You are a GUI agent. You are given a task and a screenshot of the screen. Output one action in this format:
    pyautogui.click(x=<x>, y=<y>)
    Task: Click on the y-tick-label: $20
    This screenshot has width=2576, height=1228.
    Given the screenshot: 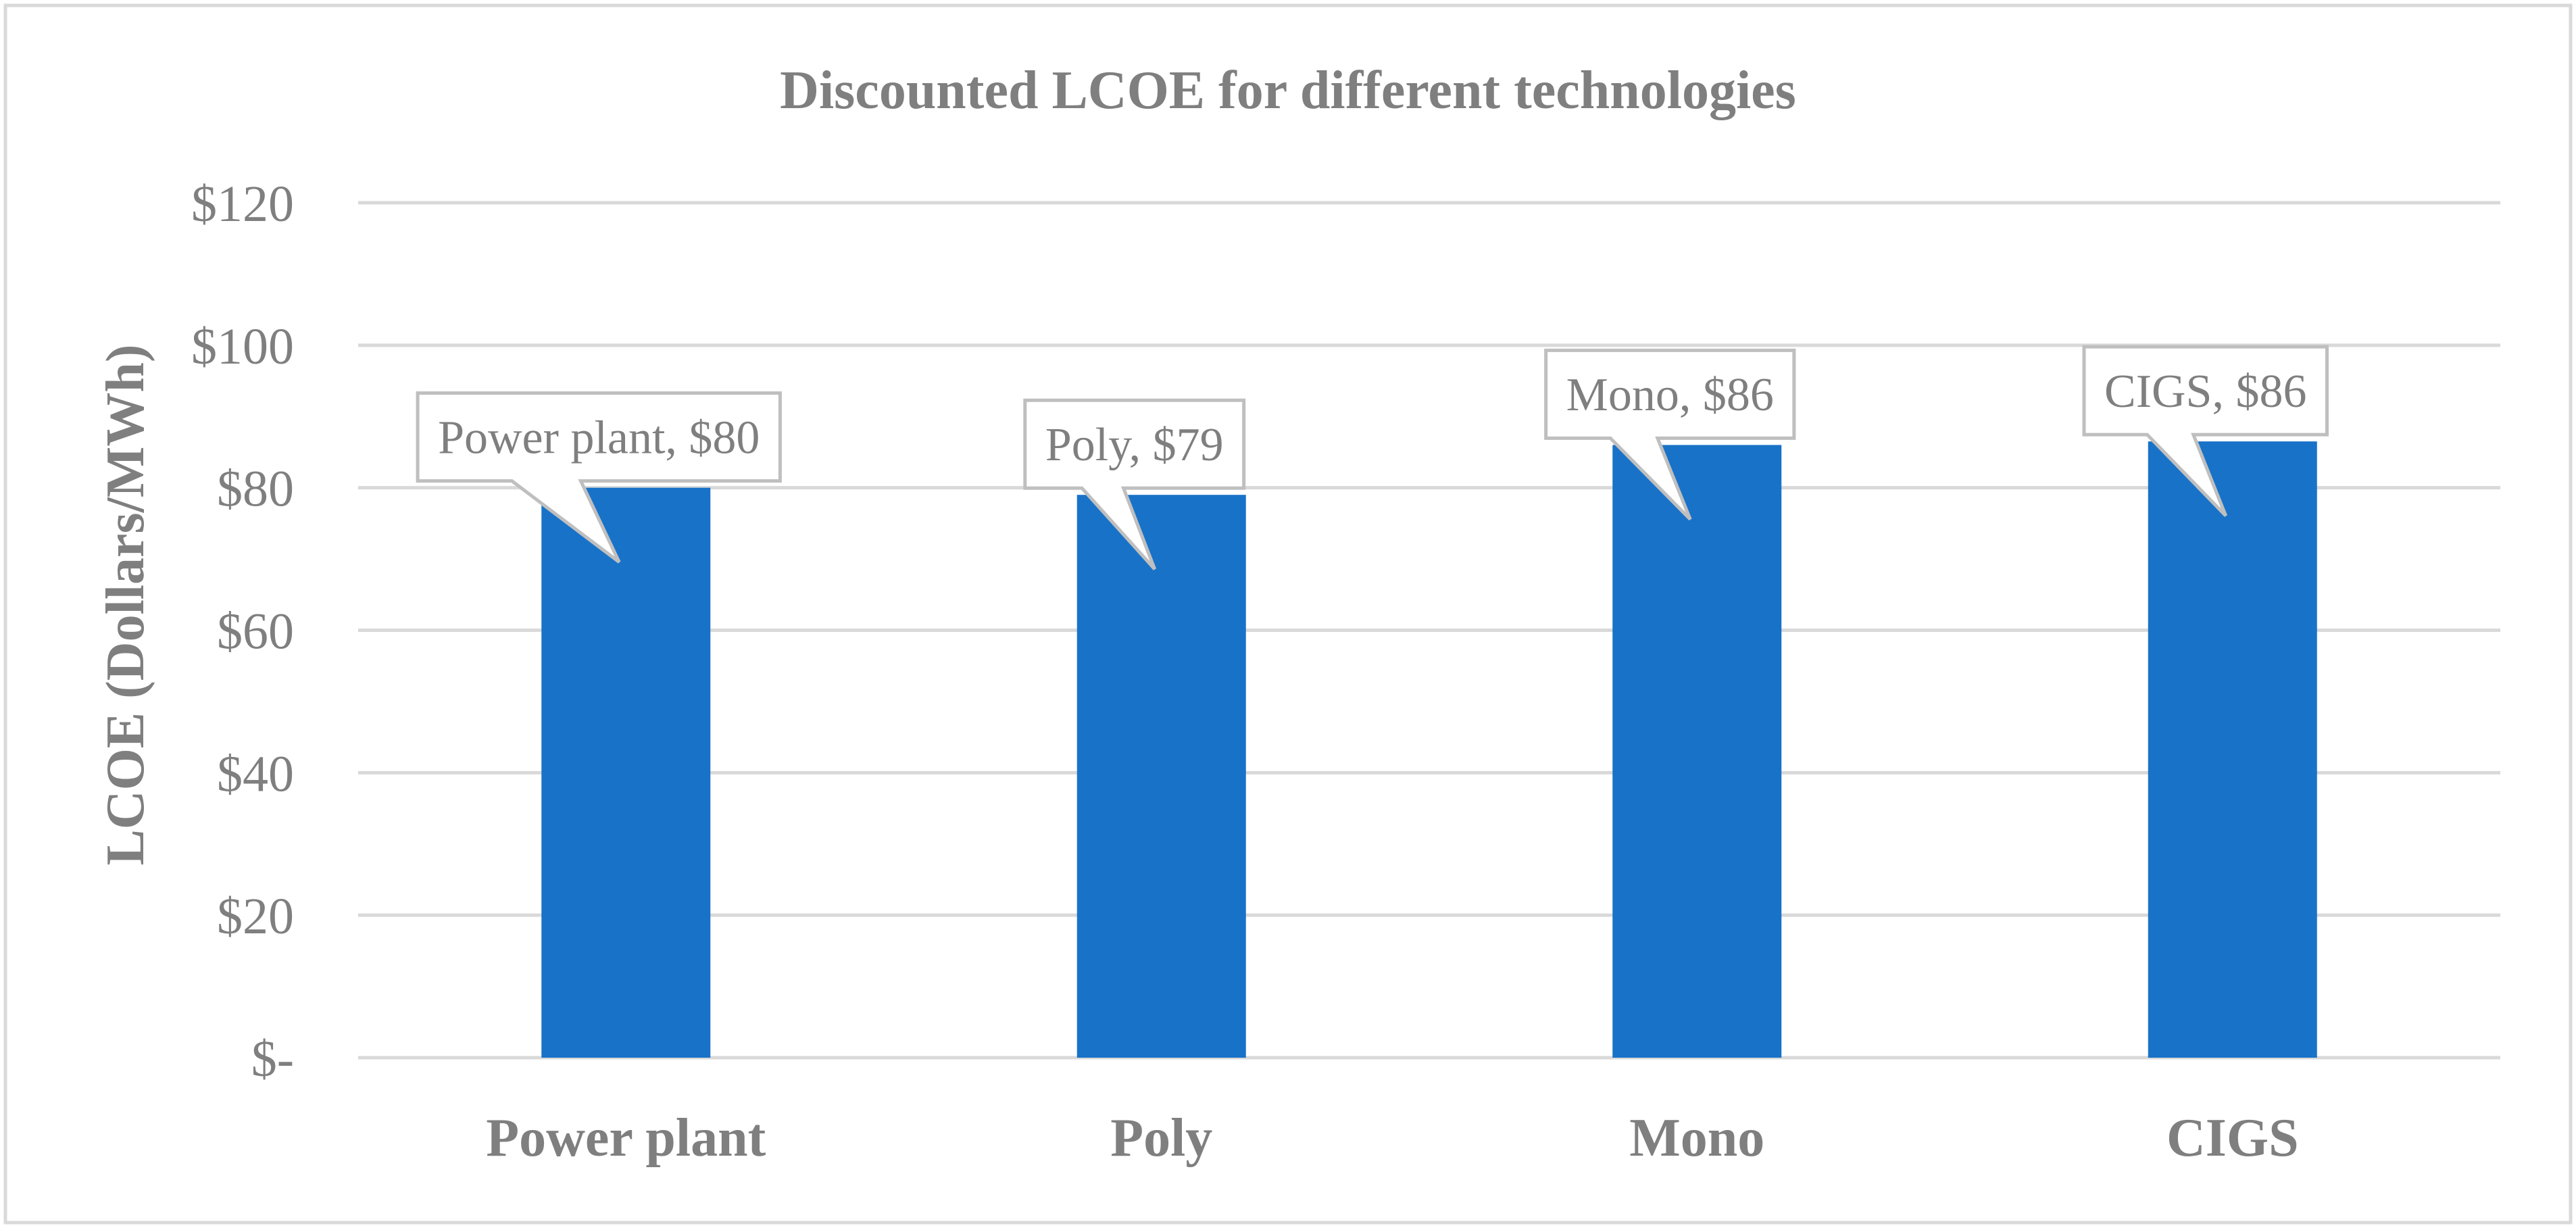 What is the action you would take?
    pyautogui.click(x=256, y=916)
    